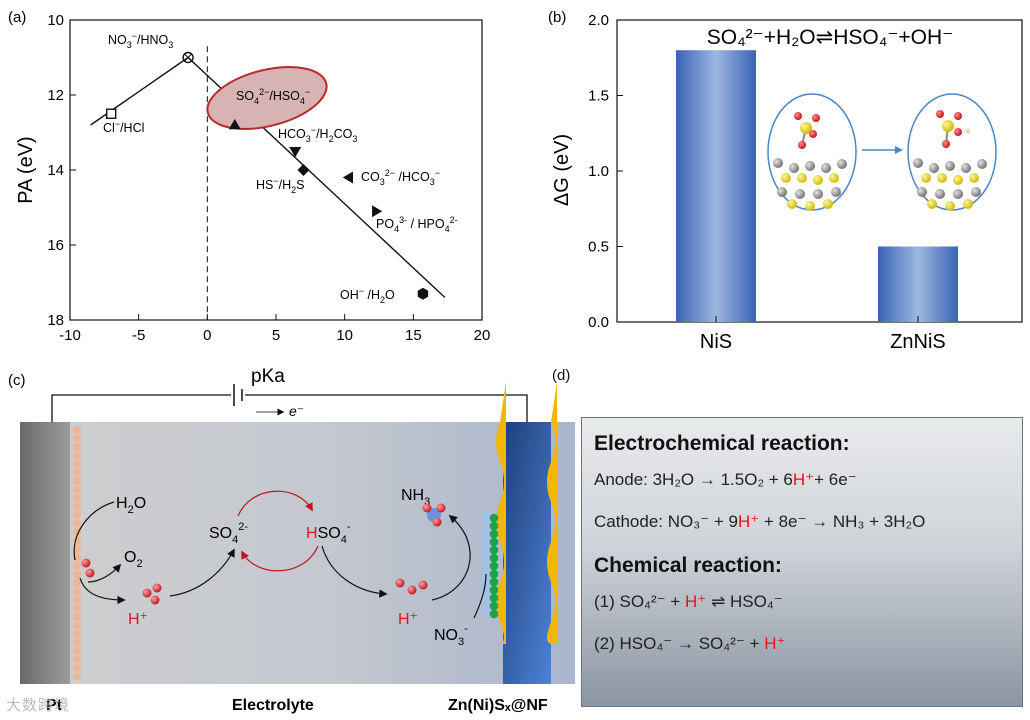 The height and width of the screenshot is (720, 1030). Describe the element at coordinates (423, 293) in the screenshot. I see `point-oh-h2o` at that location.